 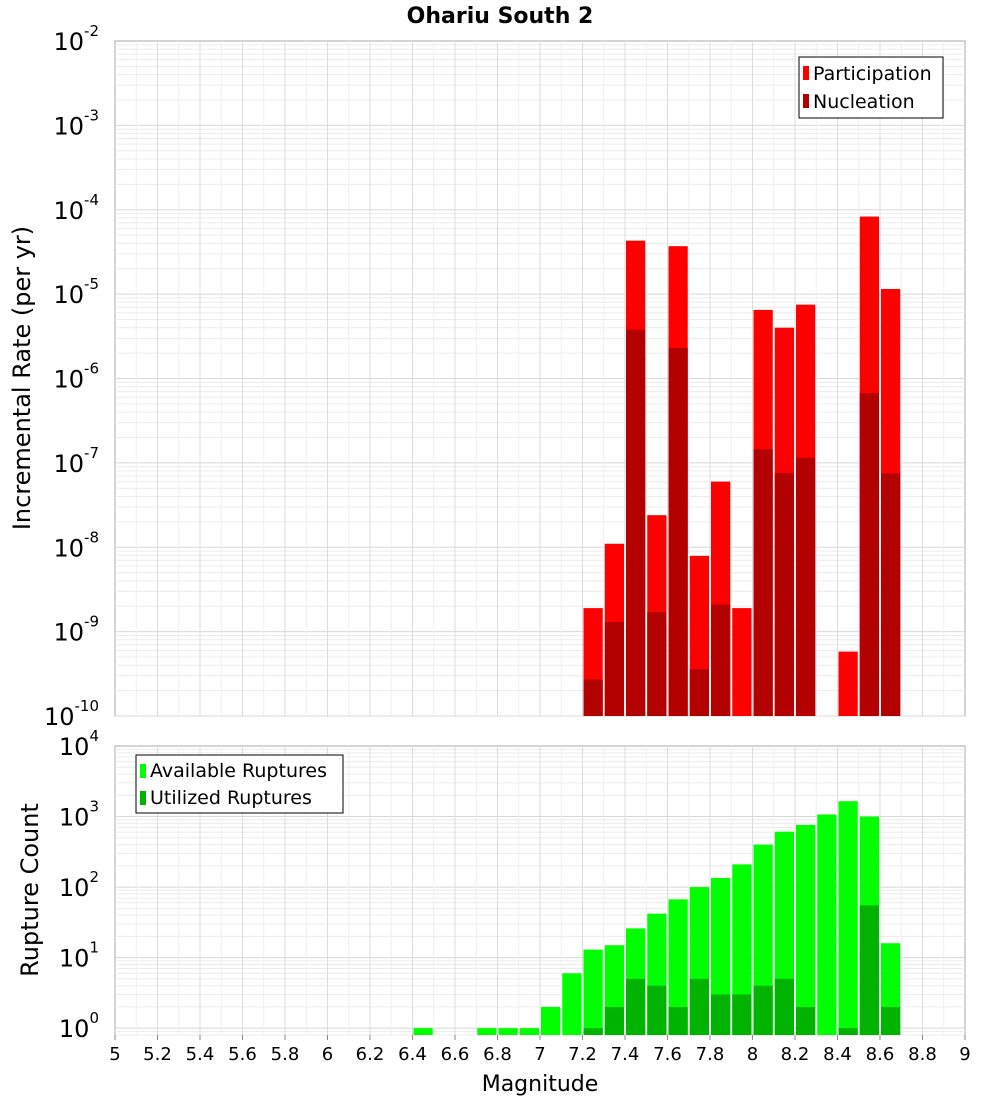 What do you see at coordinates (742, 466) in the screenshot?
I see `top-bars` at bounding box center [742, 466].